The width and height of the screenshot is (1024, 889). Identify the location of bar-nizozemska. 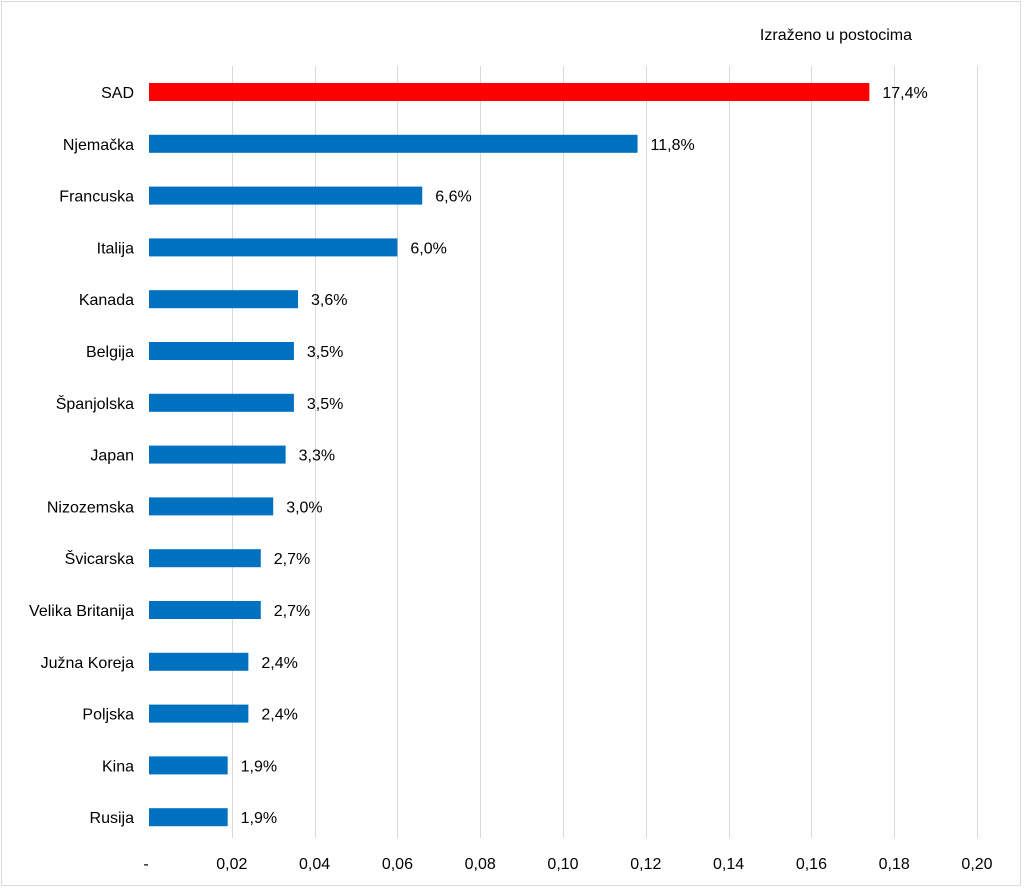
(211, 506).